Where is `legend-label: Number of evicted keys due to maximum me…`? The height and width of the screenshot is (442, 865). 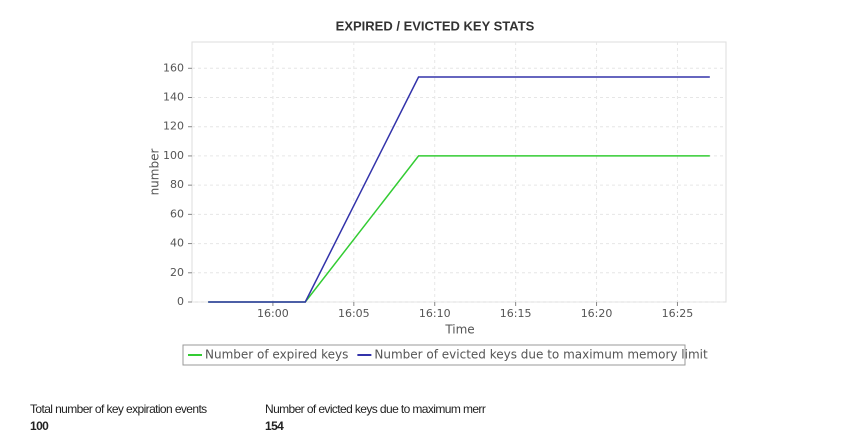 legend-label: Number of evicted keys due to maximum me… is located at coordinates (541, 355).